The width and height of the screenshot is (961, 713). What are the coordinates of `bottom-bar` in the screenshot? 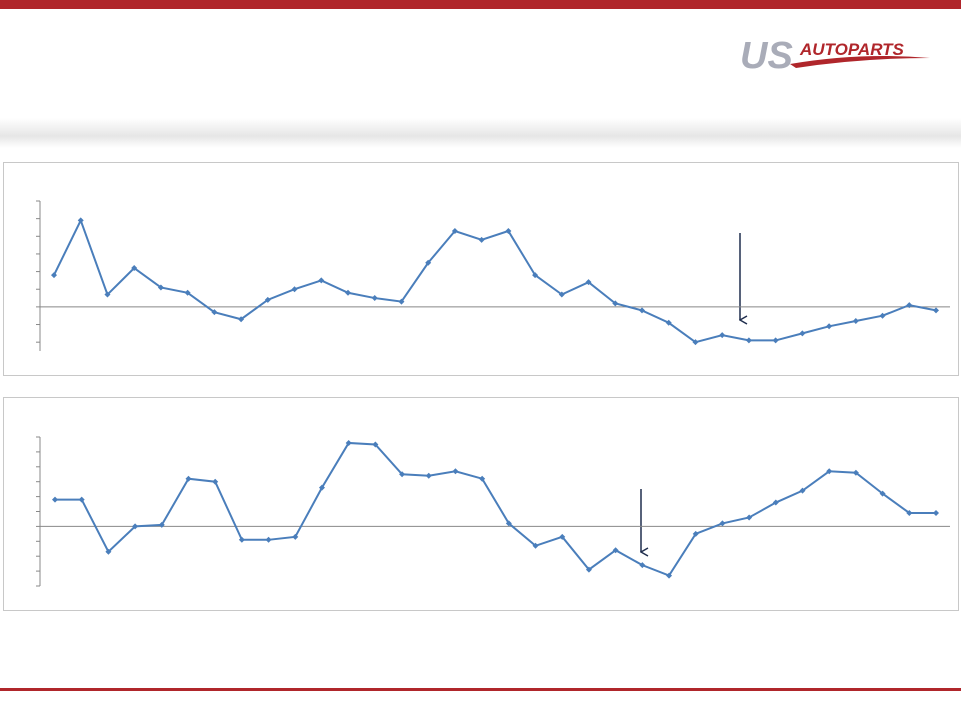 It's located at (480, 689).